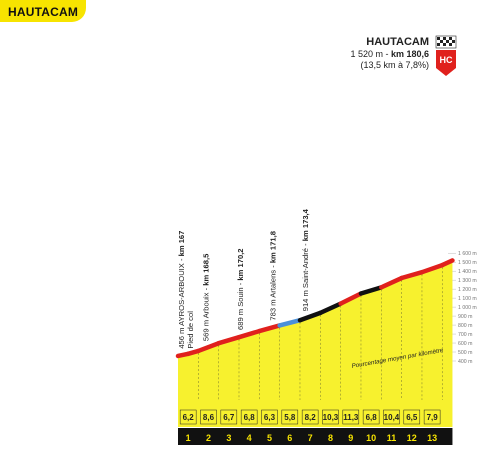 This screenshot has height=452, width=482. Describe the element at coordinates (190, 330) in the screenshot. I see `waypoint-note: Pied de col` at that location.